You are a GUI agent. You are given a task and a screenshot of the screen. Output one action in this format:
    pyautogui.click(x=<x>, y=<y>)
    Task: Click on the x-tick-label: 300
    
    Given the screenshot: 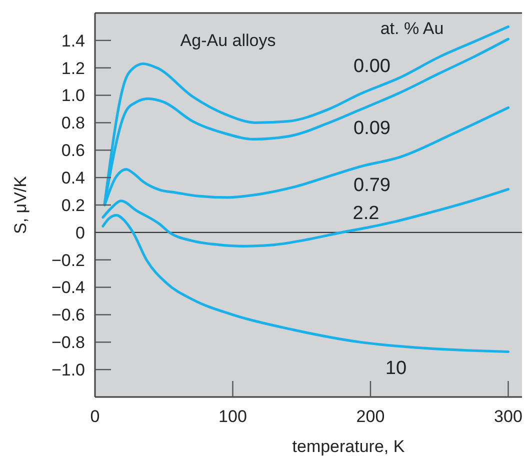 What is the action you would take?
    pyautogui.click(x=508, y=416)
    